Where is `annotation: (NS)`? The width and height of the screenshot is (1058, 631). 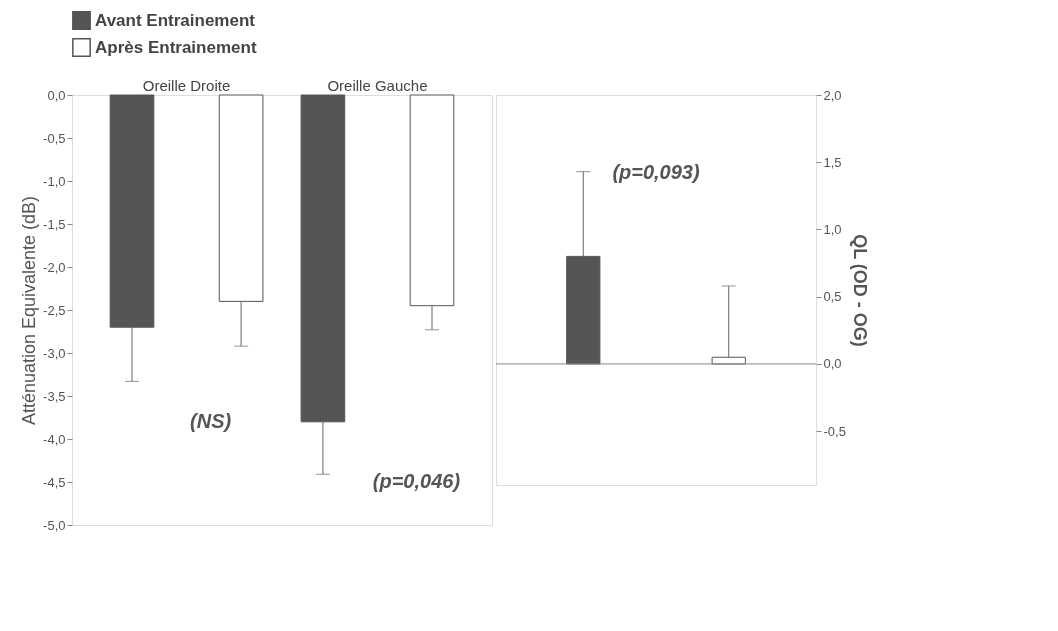
annotation: (NS) is located at coordinates (211, 420).